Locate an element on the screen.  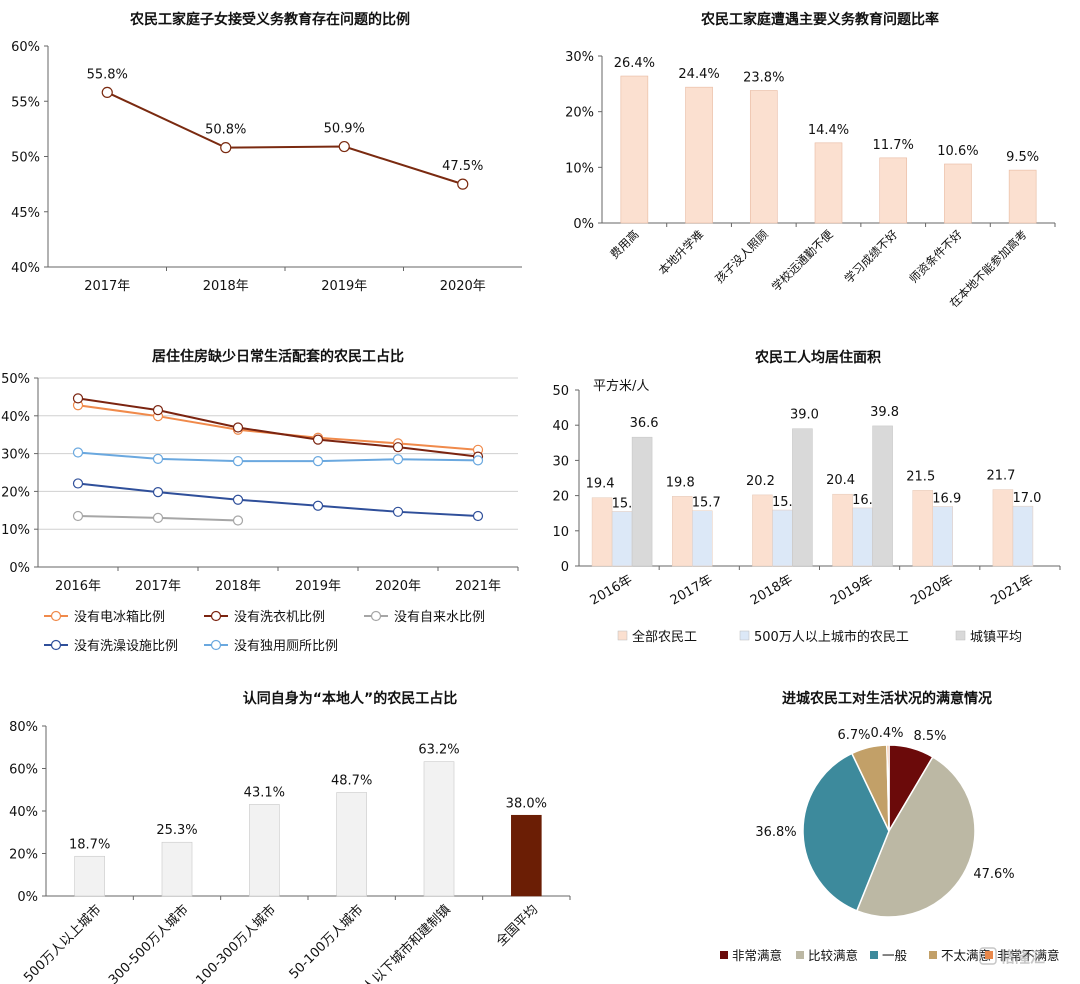
chart-5-data-label: 25.3% is located at coordinates (176, 830).